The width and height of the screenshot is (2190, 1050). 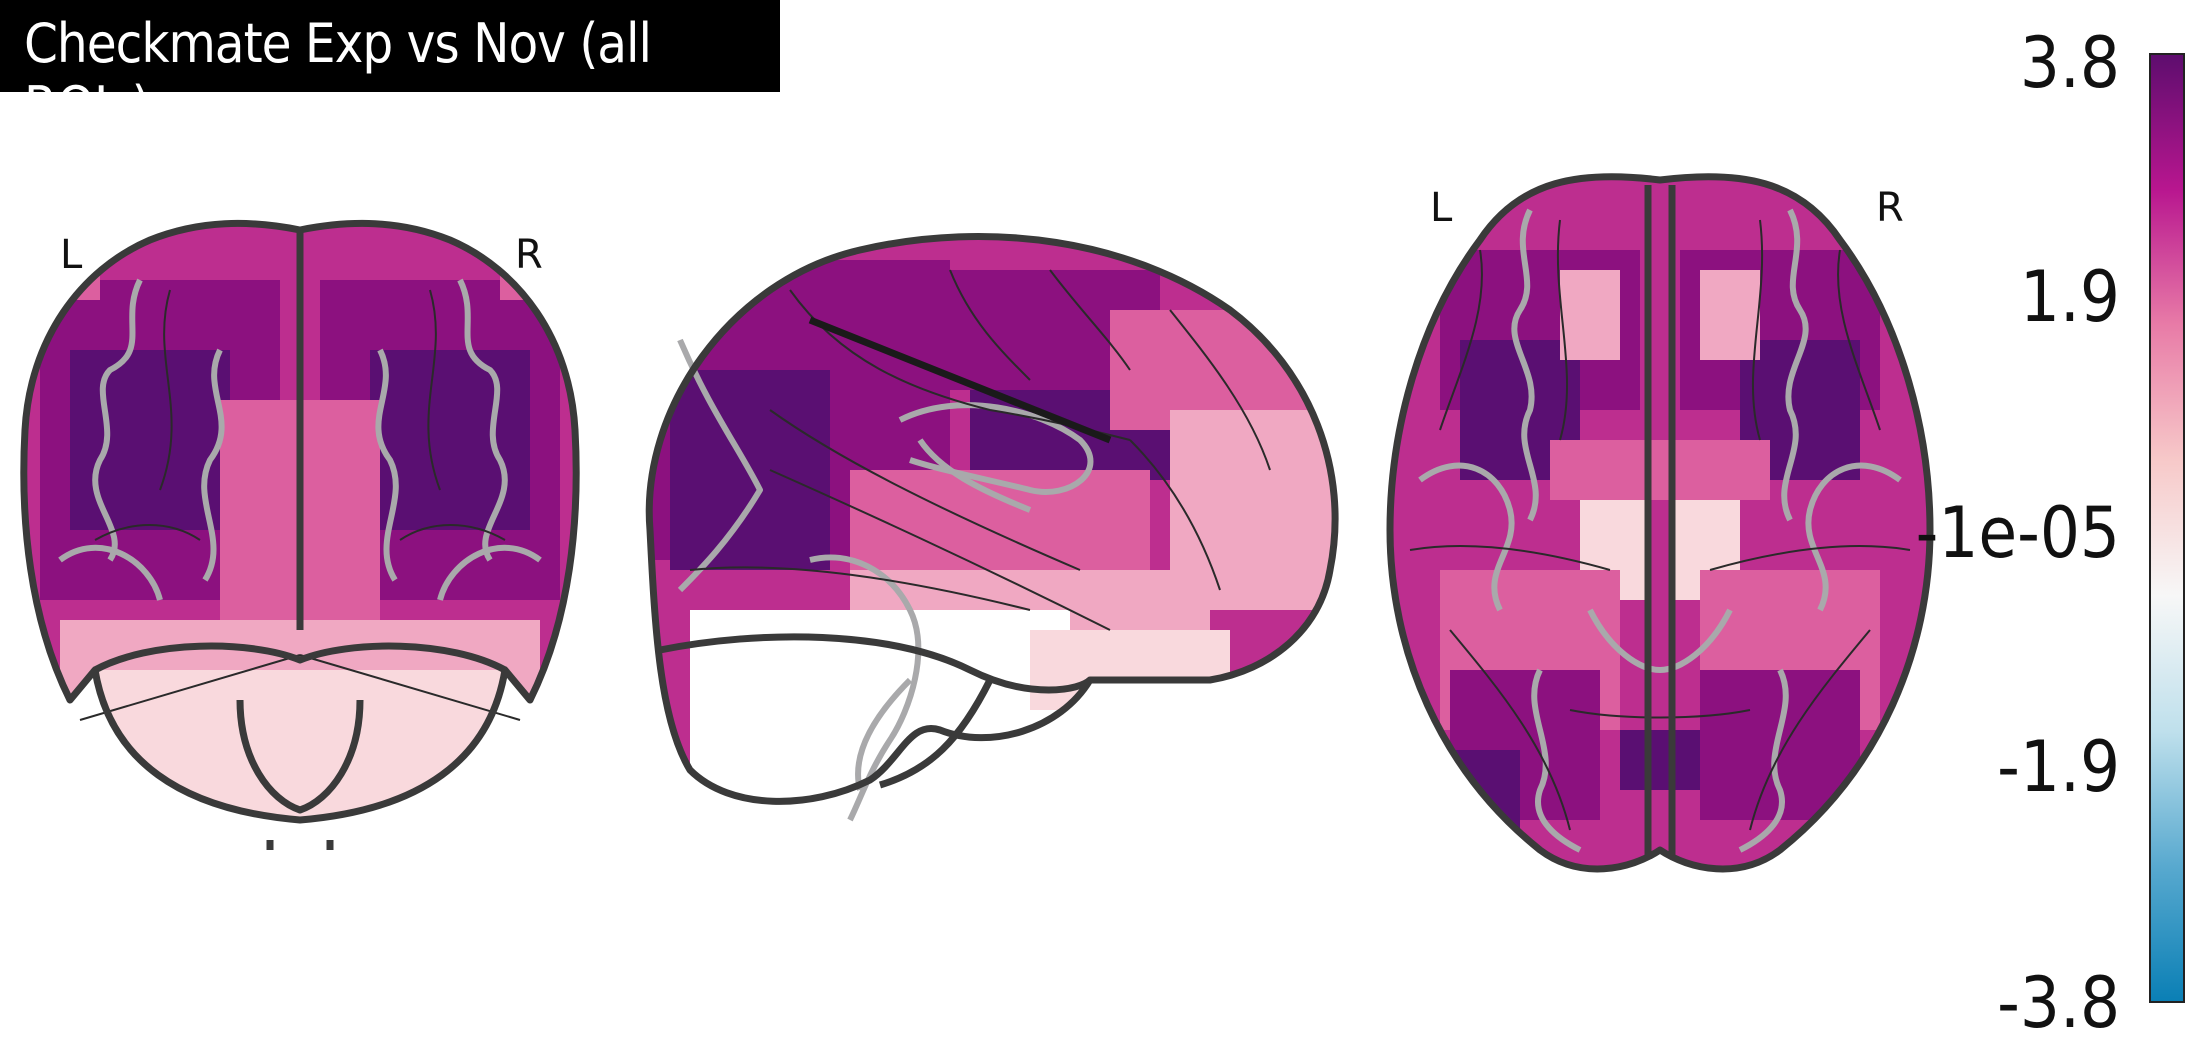 What do you see at coordinates (529, 255) in the screenshot?
I see `coronal-right-label: R` at bounding box center [529, 255].